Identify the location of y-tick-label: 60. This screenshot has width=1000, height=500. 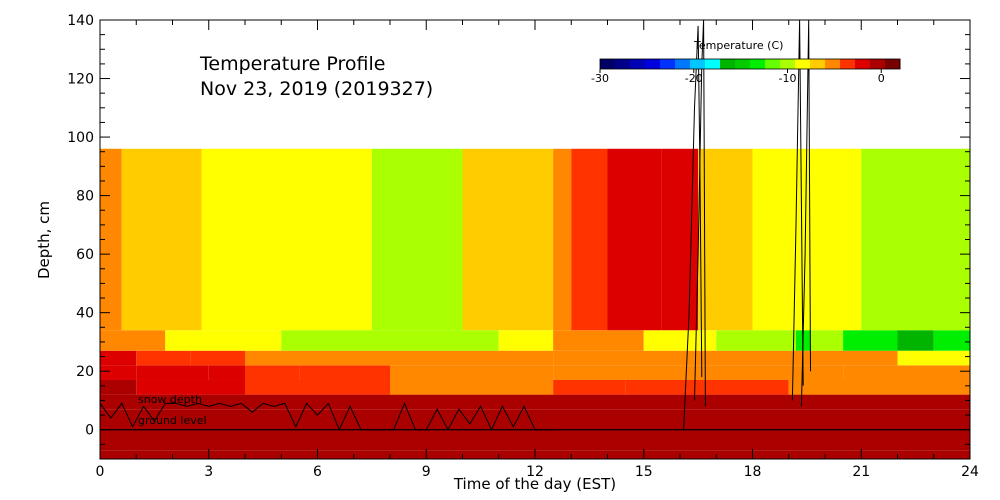
(85, 255).